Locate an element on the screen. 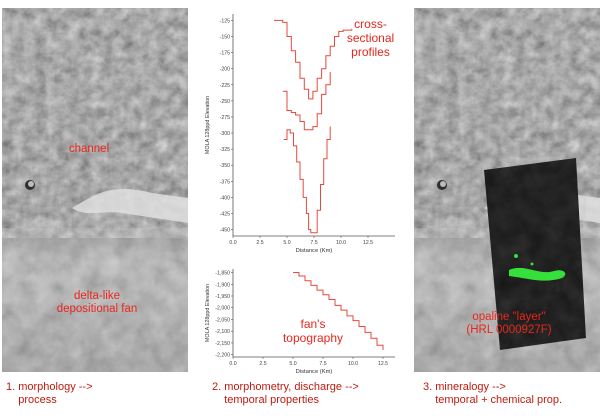 The height and width of the screenshot is (418, 602). fan-label: delta-like depositional fan is located at coordinates (97, 302).